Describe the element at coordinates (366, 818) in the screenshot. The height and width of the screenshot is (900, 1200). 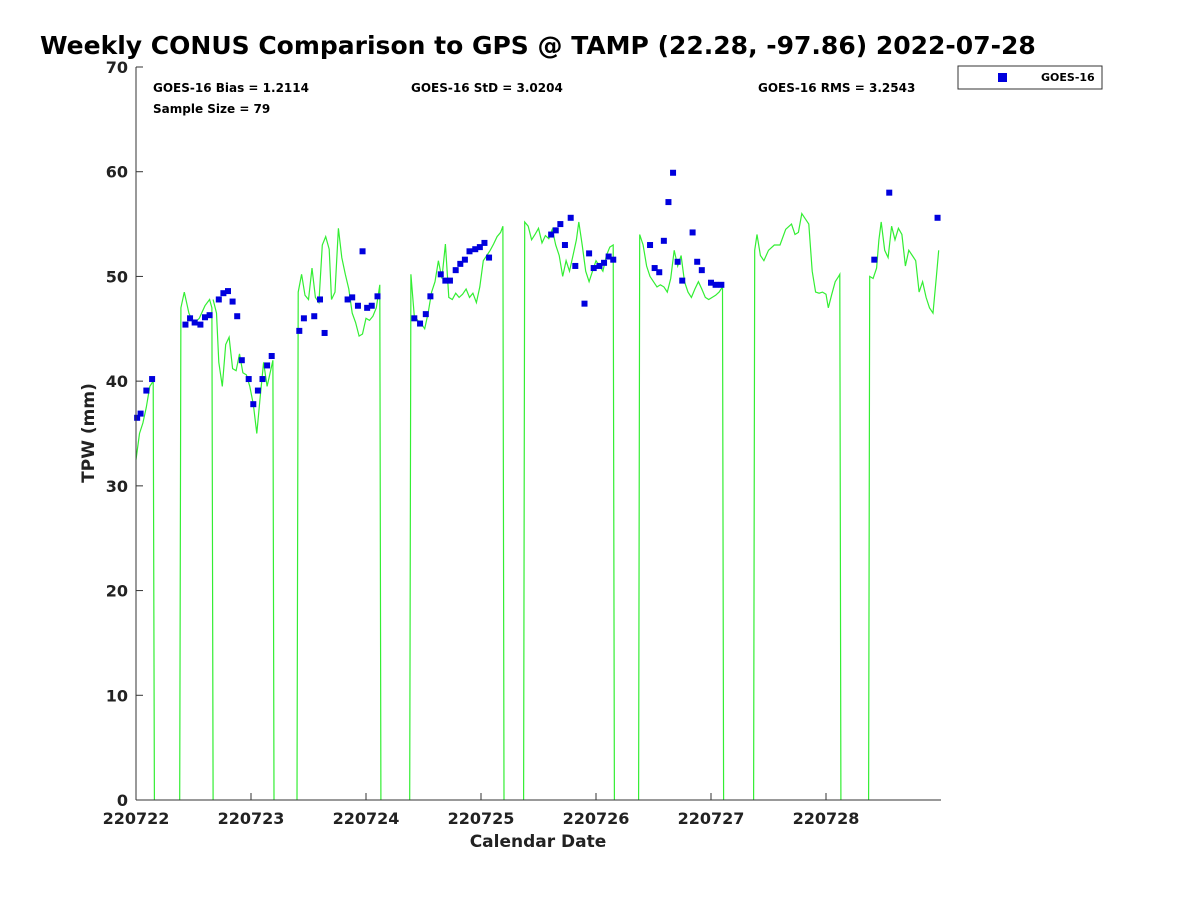
I see `x-tick-label: 220724` at that location.